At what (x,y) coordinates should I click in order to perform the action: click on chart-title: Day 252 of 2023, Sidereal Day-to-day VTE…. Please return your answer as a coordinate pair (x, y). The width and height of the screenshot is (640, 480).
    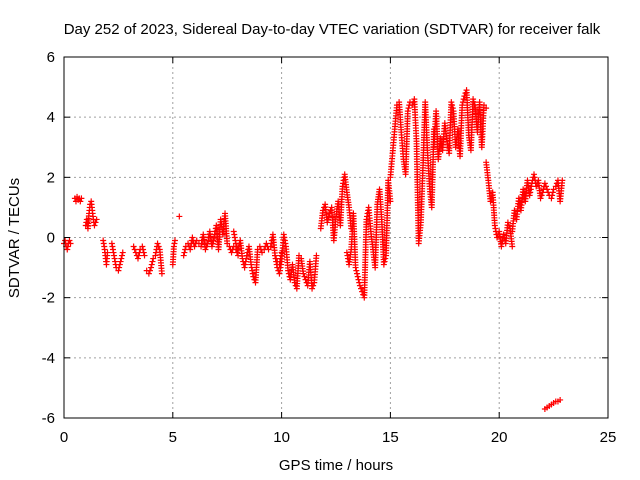
    Looking at the image, I should click on (332, 29).